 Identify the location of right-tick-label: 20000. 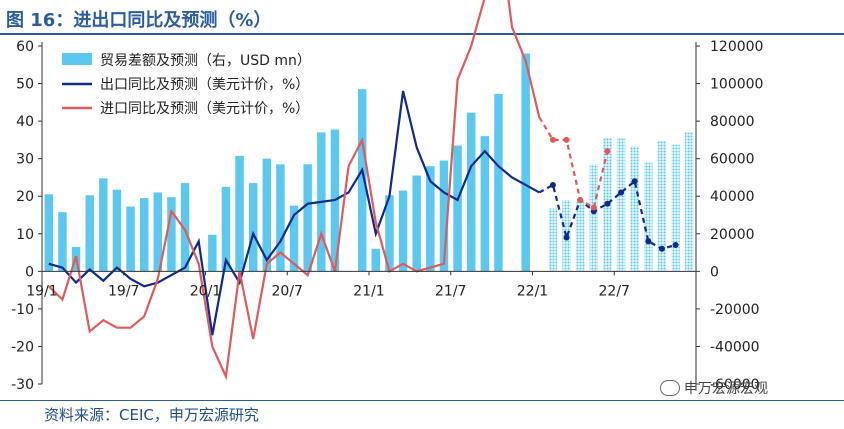
(732, 235).